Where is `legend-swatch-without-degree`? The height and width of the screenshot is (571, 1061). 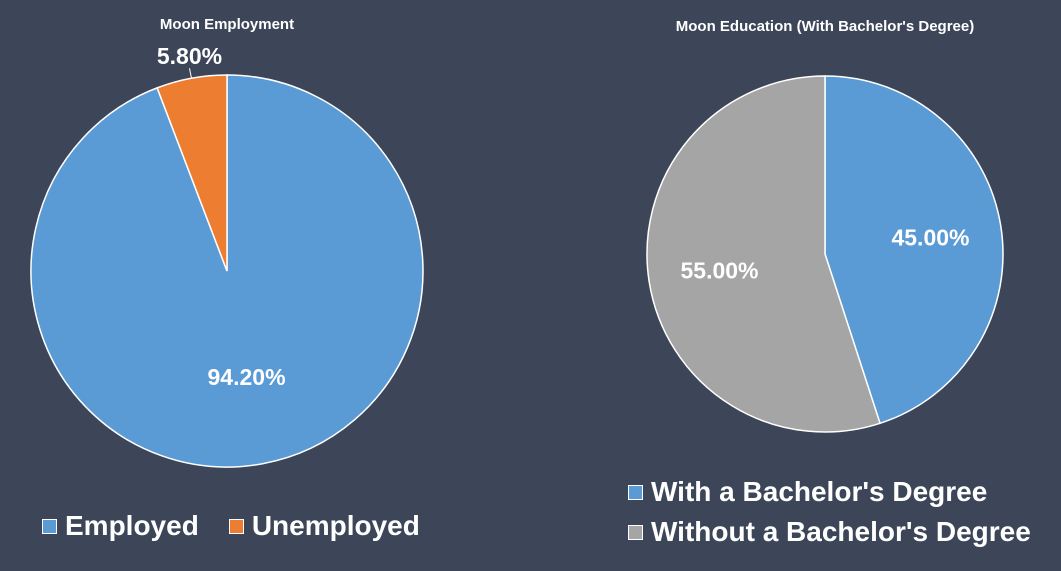
legend-swatch-without-degree is located at coordinates (635, 532).